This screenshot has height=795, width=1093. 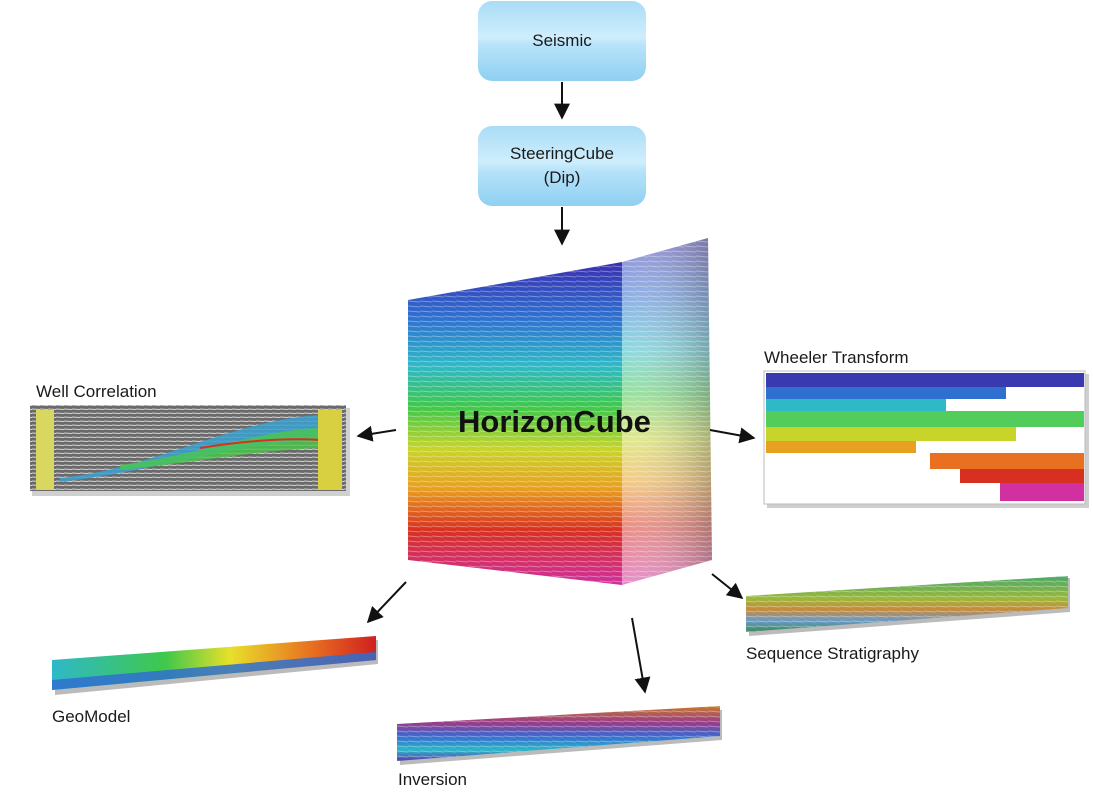 I want to click on well-correlation-label: Well Correlation, so click(x=96, y=391).